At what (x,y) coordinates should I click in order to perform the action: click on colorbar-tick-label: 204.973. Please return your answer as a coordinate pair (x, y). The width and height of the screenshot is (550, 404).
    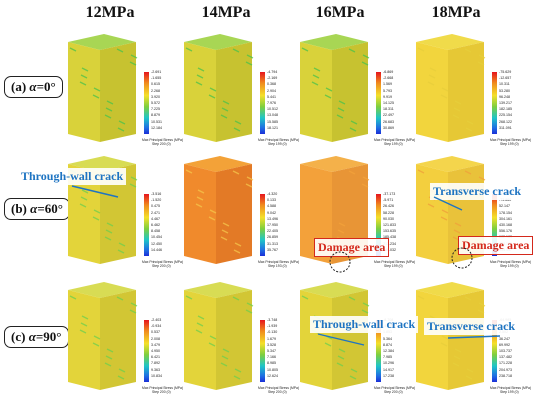
    Looking at the image, I should click on (505, 369).